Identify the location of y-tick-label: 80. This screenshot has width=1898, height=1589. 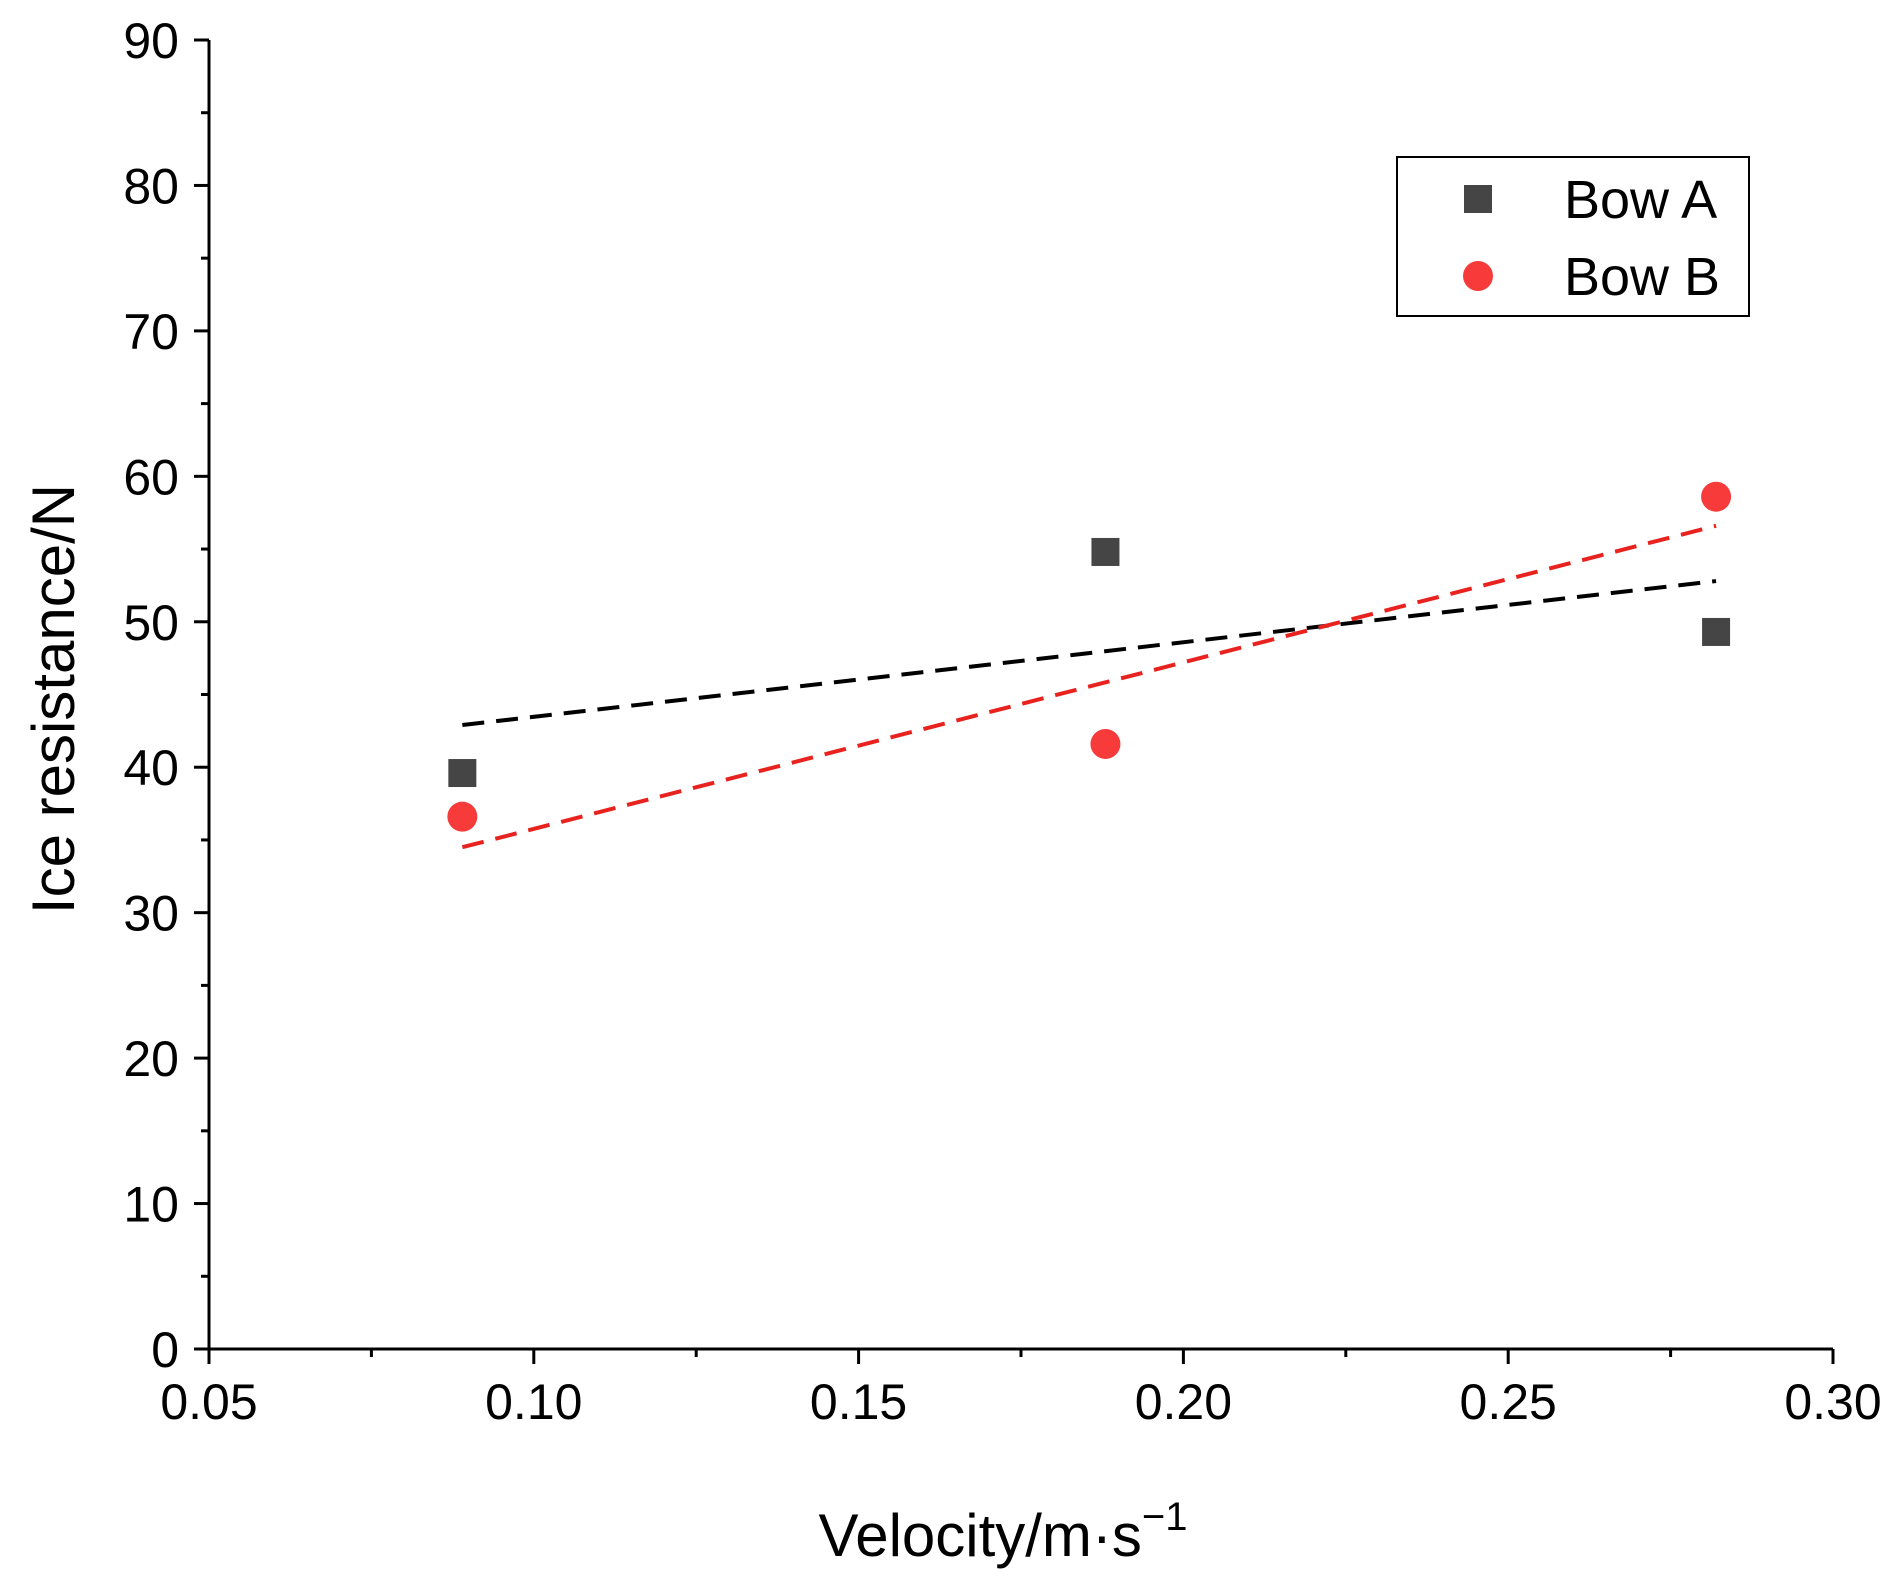
(151, 186).